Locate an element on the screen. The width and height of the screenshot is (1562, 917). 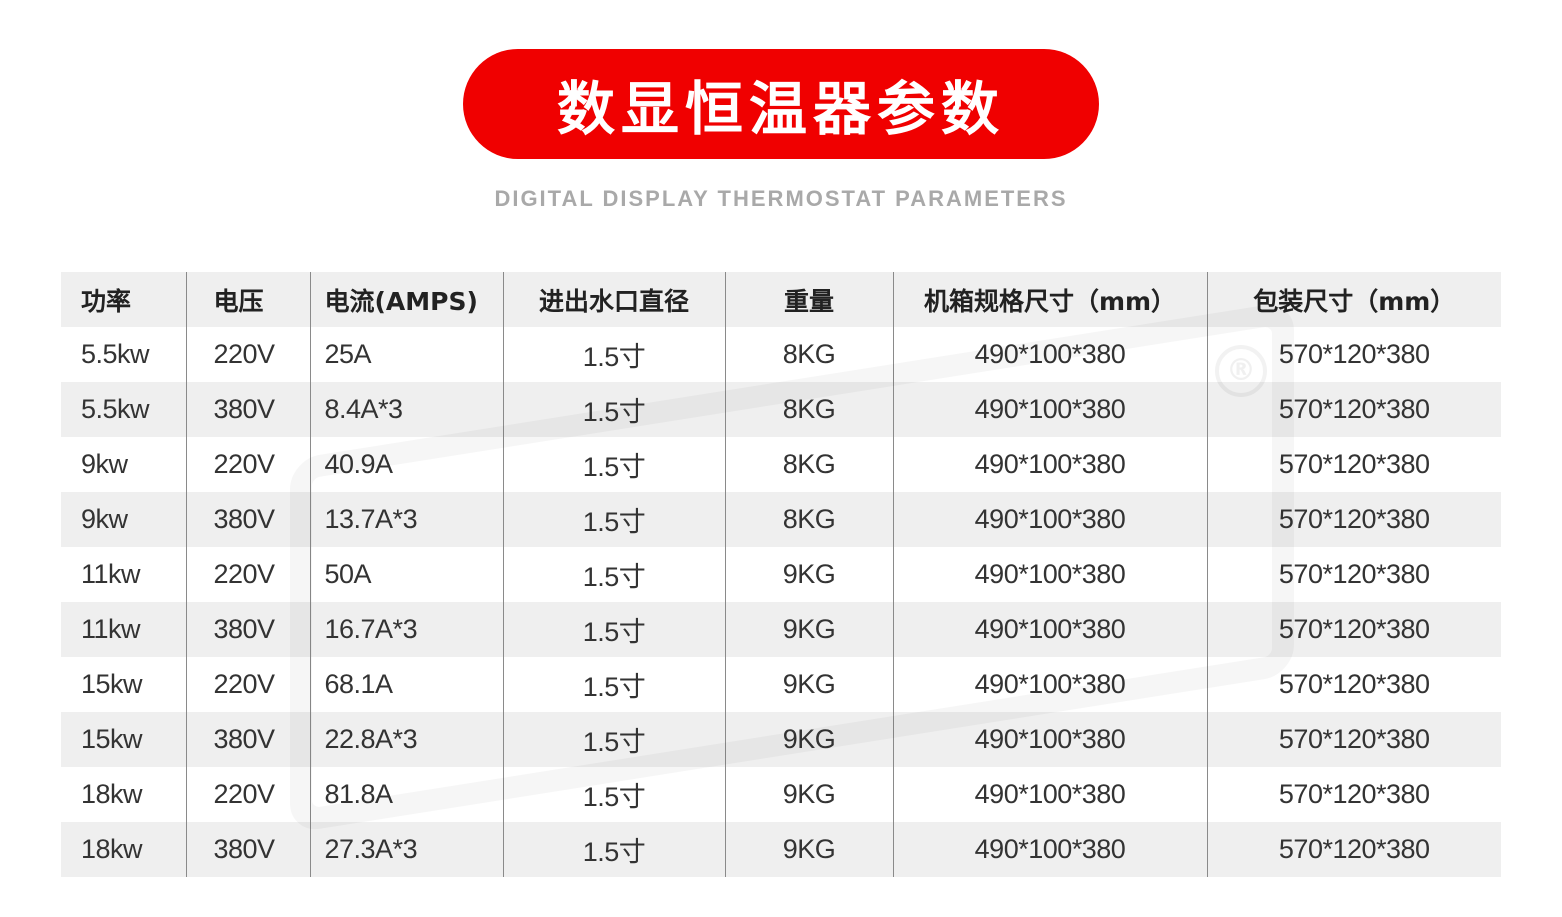
header-current: 电流(AMPS) is located at coordinates (406, 299).